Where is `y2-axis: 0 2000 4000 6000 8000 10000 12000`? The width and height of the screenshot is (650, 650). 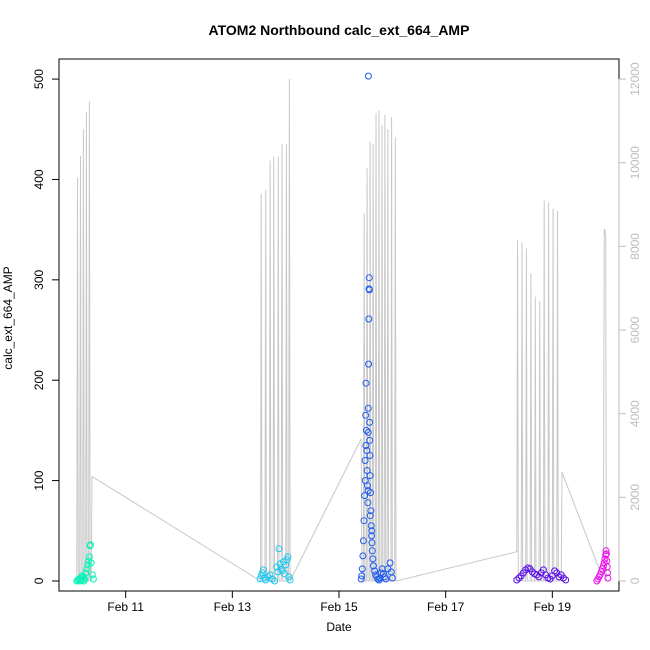
y2-axis: 0 2000 4000 6000 8000 10000 12000 is located at coordinates (630, 323).